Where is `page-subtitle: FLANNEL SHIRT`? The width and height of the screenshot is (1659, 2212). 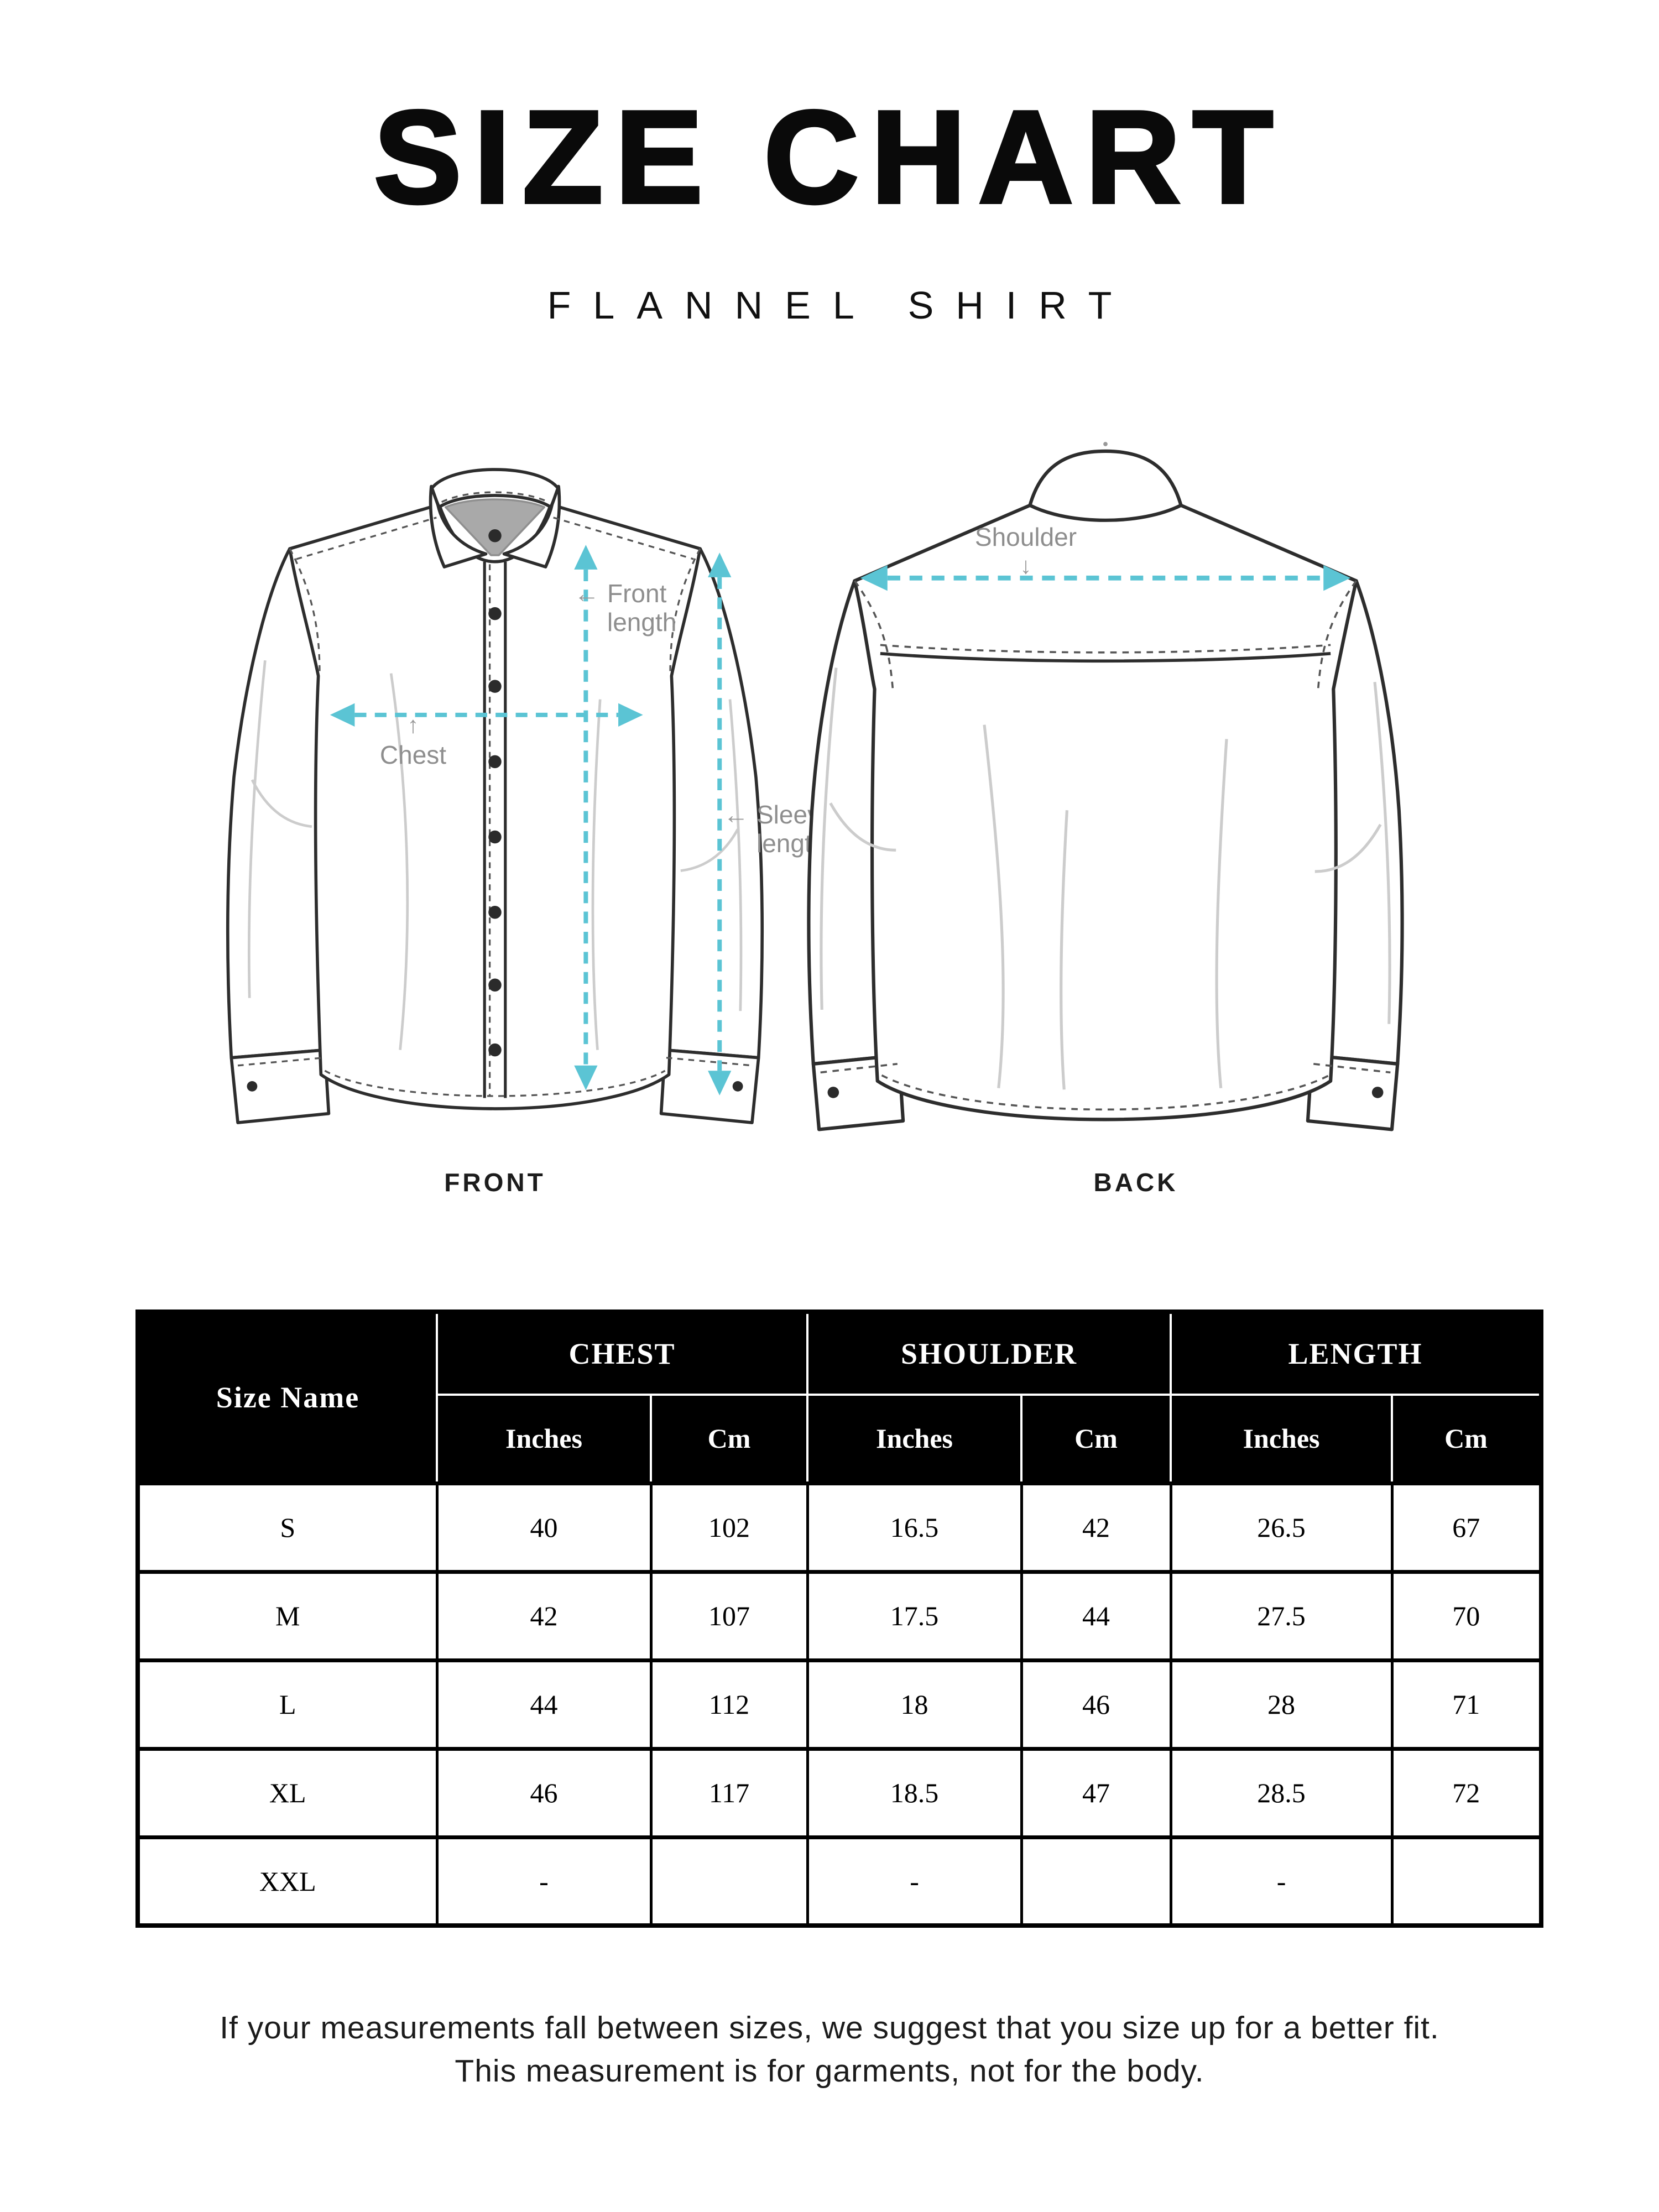 page-subtitle: FLANNEL SHIRT is located at coordinates (840, 305).